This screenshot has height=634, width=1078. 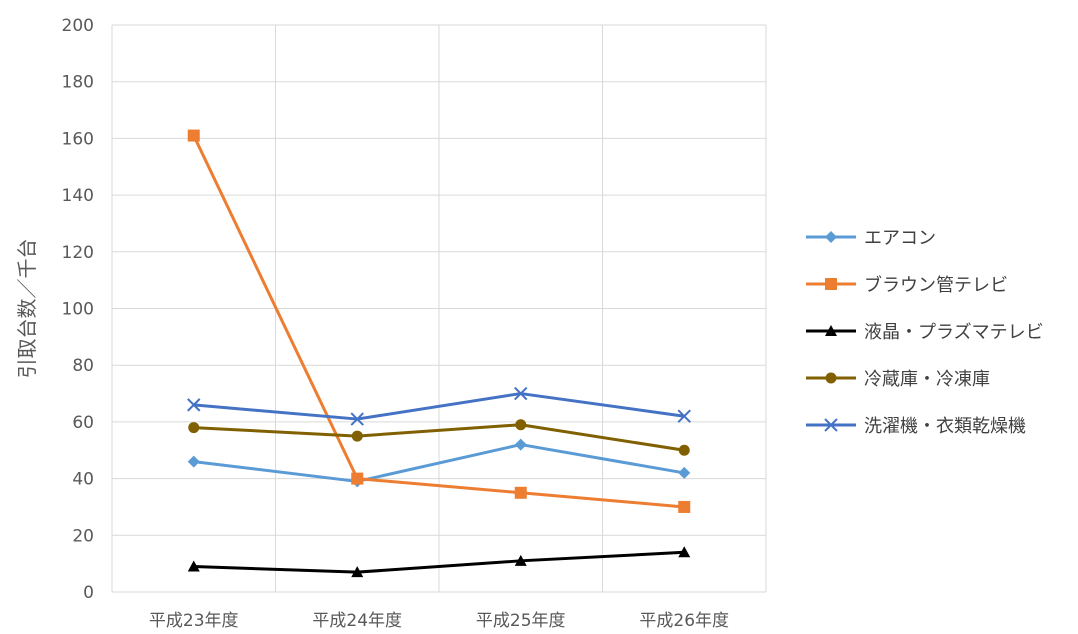 What do you see at coordinates (83, 480) in the screenshot?
I see `y-tick-label: 40` at bounding box center [83, 480].